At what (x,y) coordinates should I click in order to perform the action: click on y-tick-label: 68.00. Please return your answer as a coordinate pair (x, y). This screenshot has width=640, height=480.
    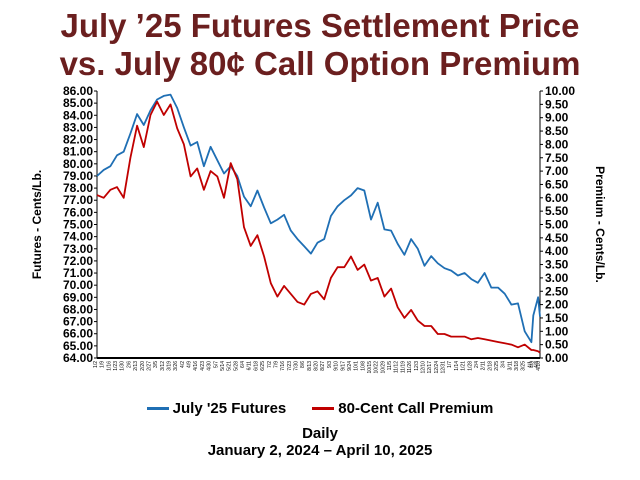
    Looking at the image, I should click on (78, 309).